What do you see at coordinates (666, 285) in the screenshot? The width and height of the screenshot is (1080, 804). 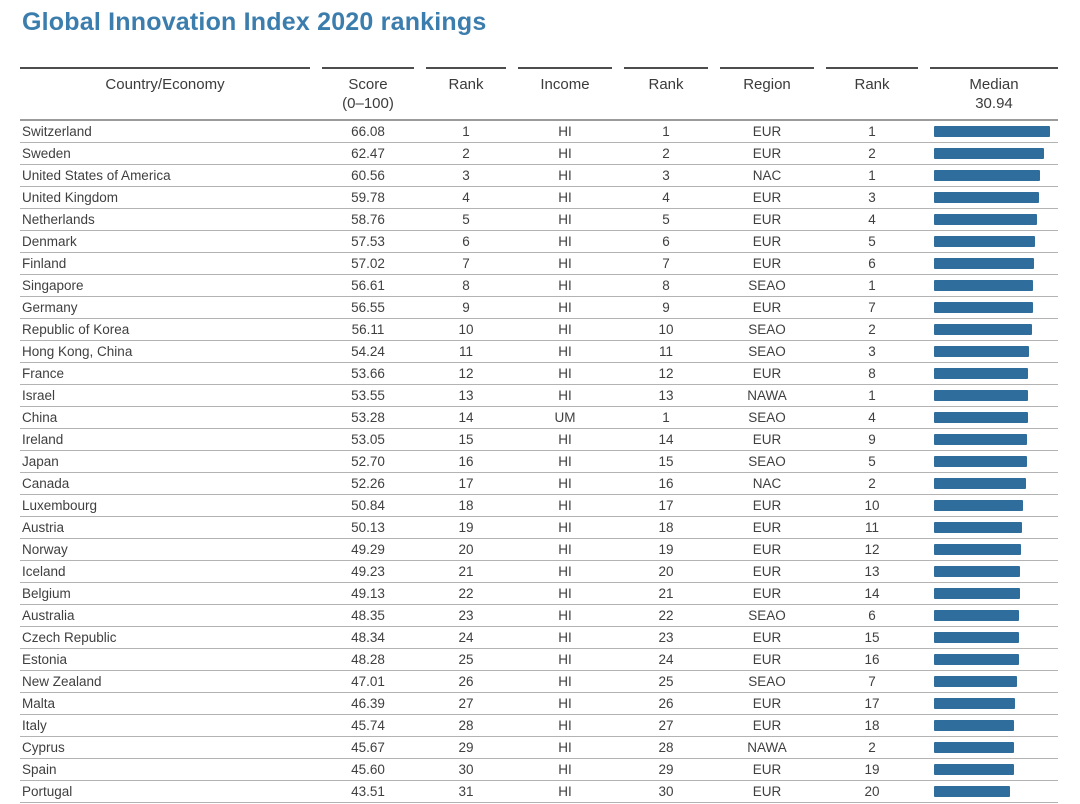 I see `income-rank: 8` at bounding box center [666, 285].